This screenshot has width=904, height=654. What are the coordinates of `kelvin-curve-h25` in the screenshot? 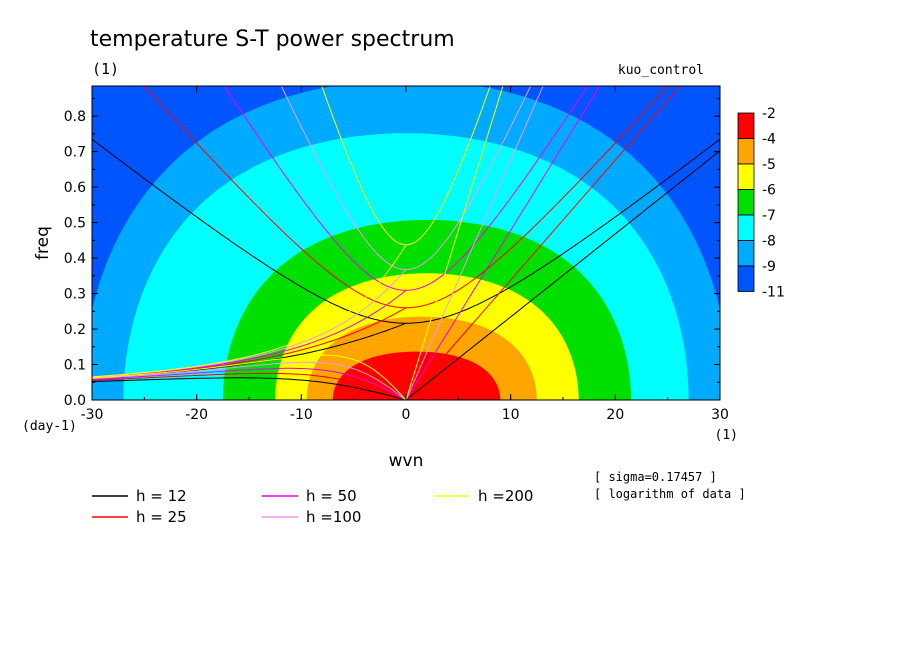 It's located at (543, 243).